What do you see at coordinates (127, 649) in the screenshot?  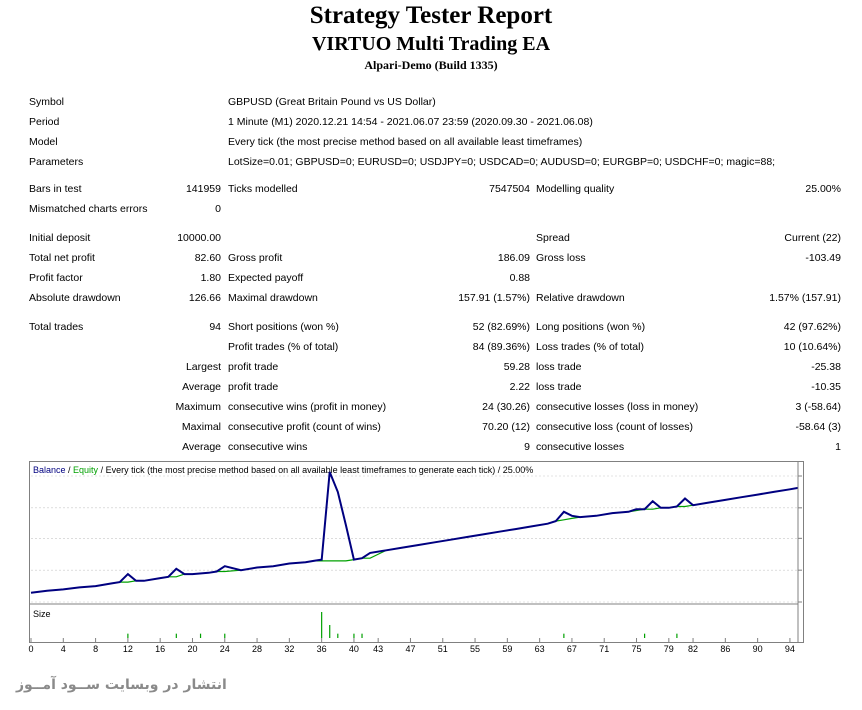 I see `x-tick-label: 12` at bounding box center [127, 649].